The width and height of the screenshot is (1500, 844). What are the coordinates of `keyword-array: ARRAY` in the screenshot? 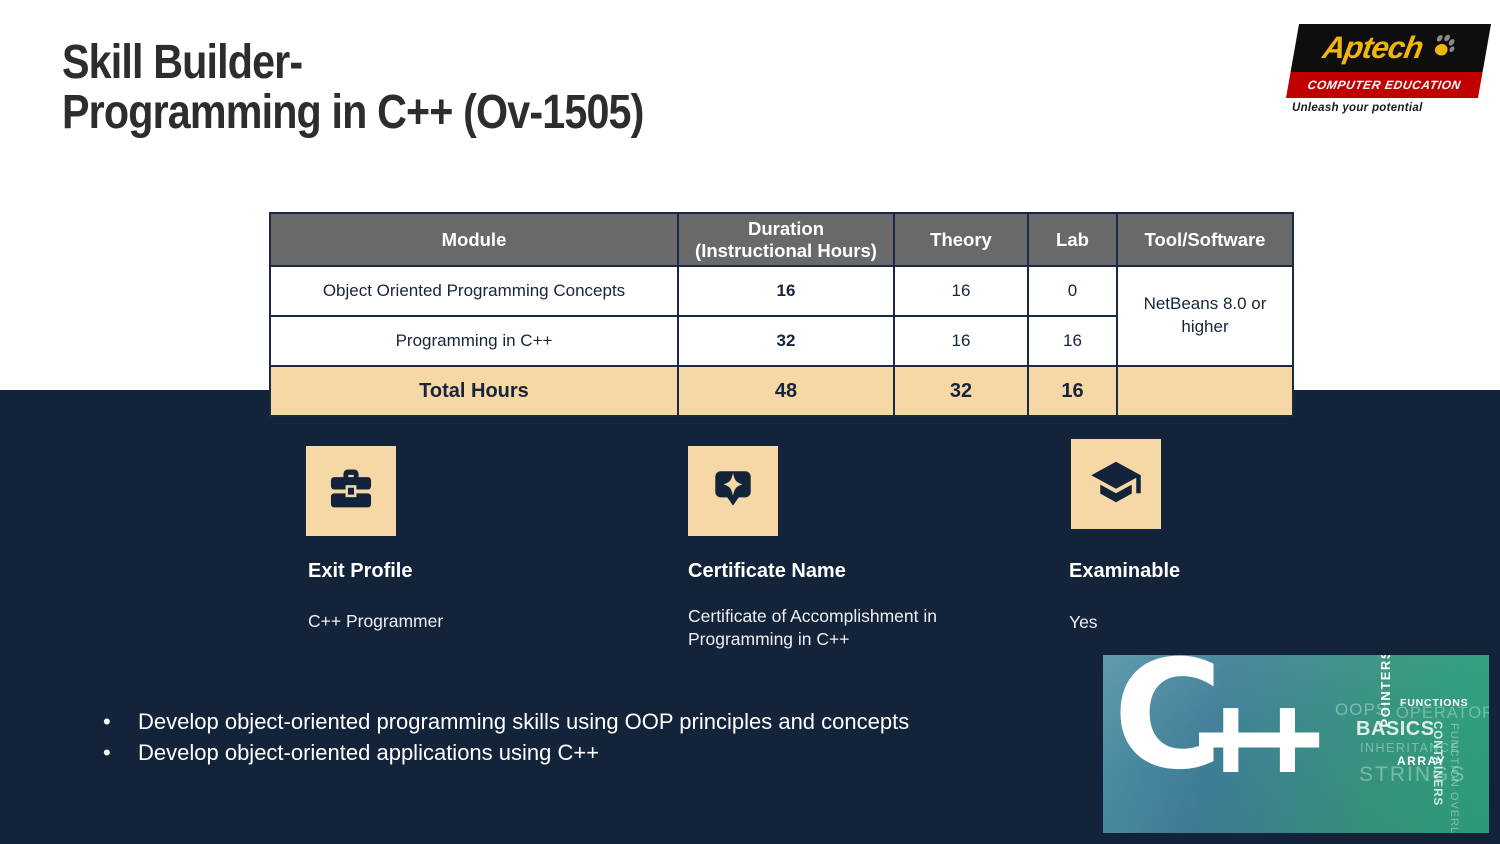 It's located at (1422, 761).